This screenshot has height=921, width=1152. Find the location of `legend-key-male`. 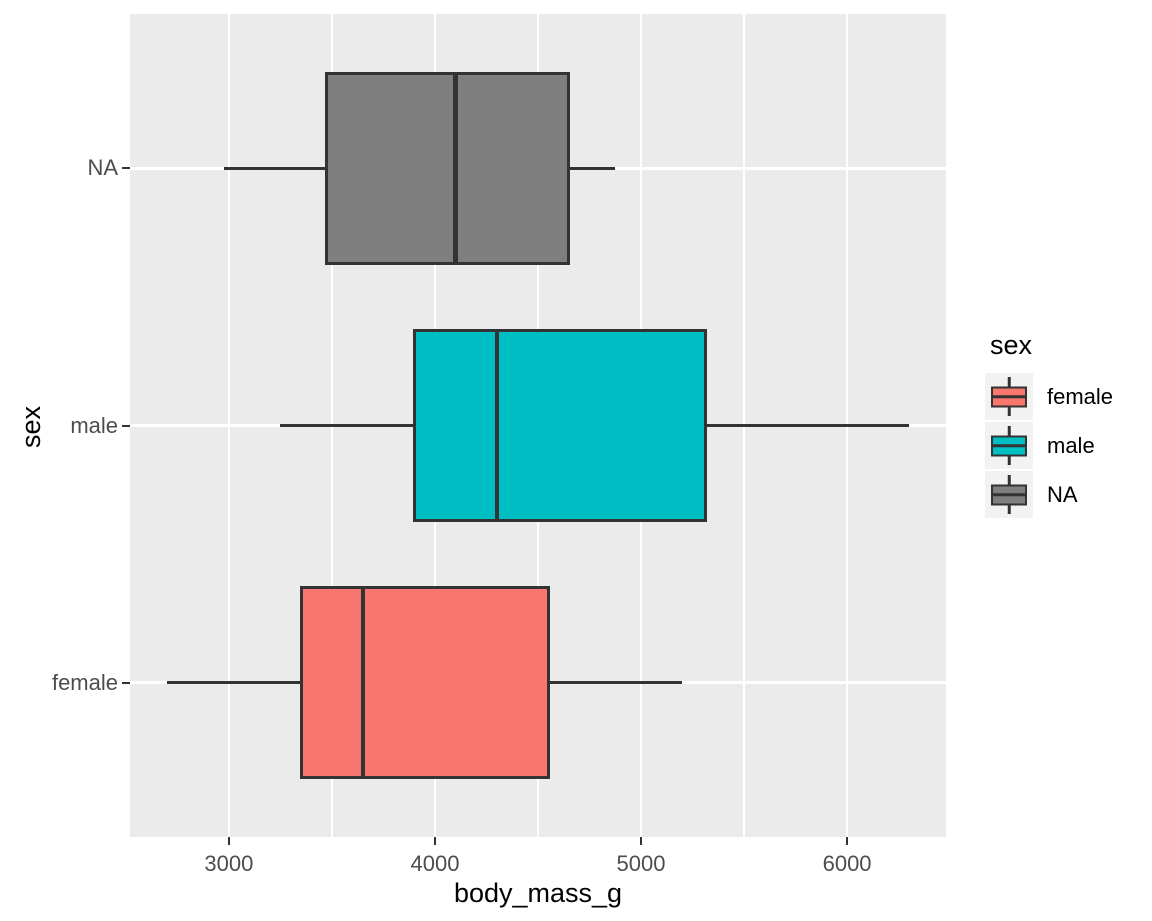

legend-key-male is located at coordinates (1009, 445).